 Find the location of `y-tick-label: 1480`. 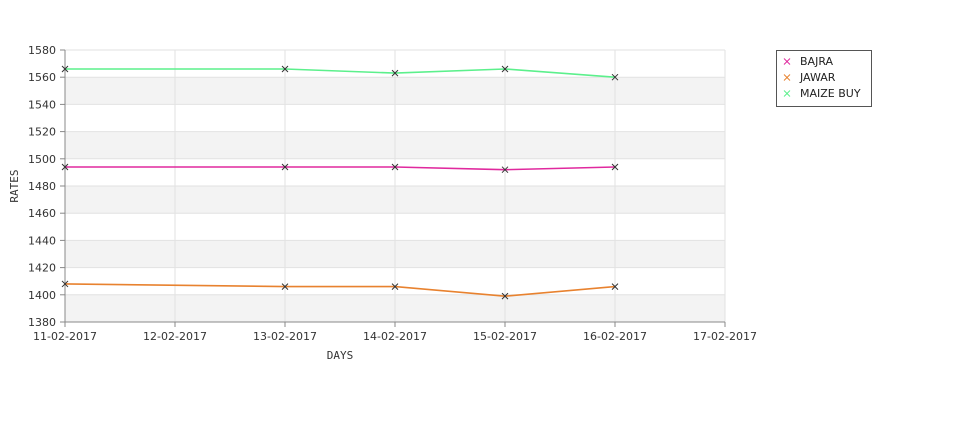

y-tick-label: 1480 is located at coordinates (42, 186).